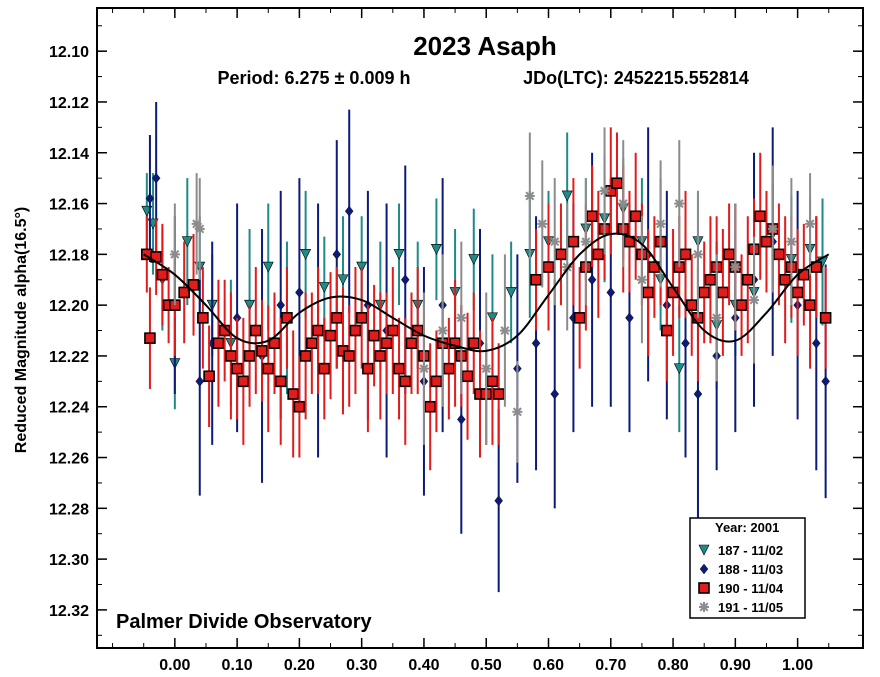 This screenshot has height=677, width=880. Describe the element at coordinates (423, 665) in the screenshot. I see `x-tick-label: 0.40` at that location.